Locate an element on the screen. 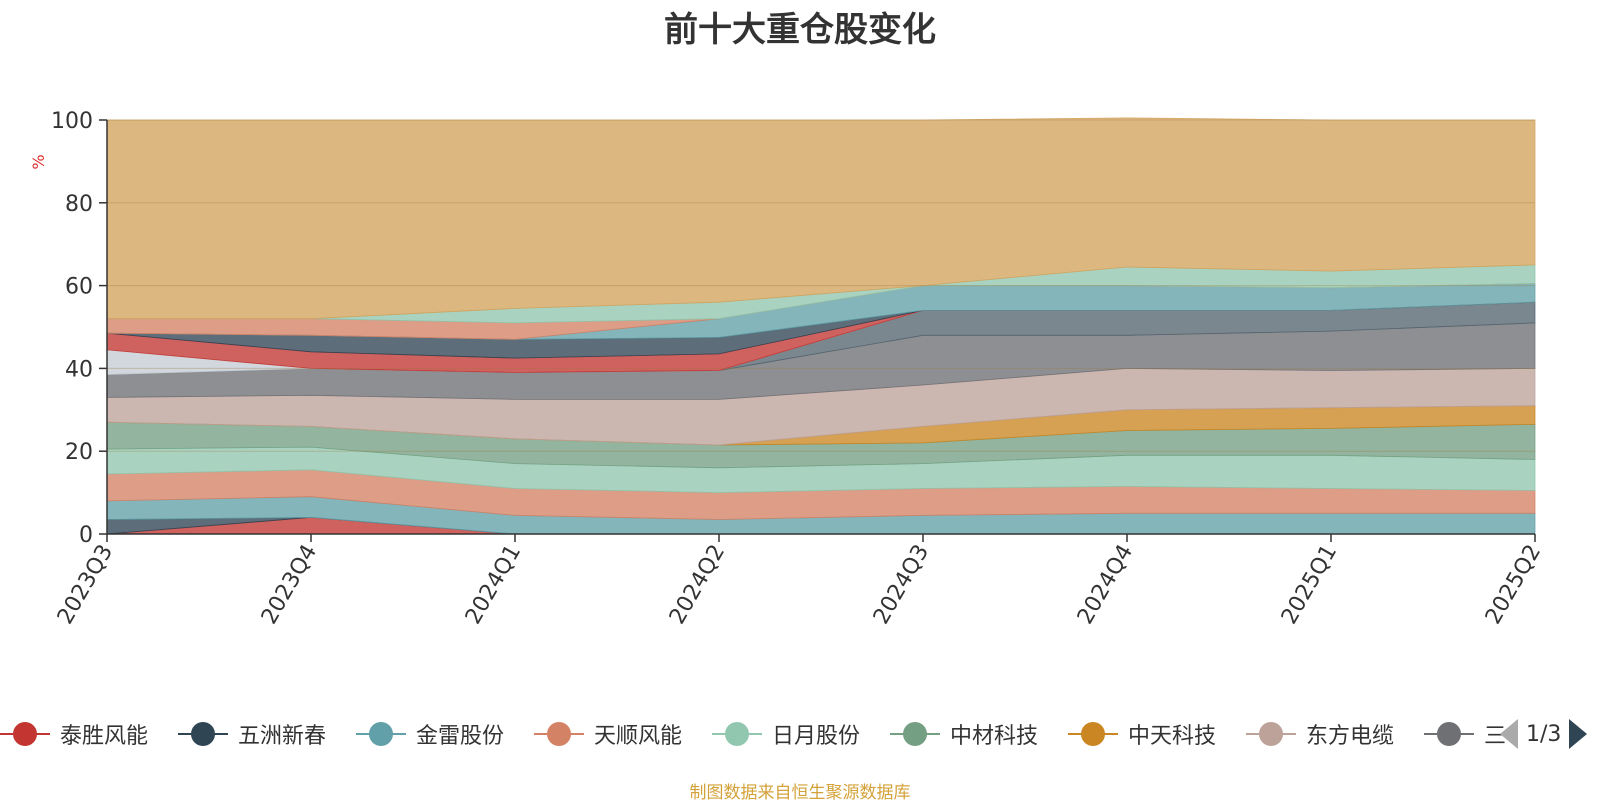 The height and width of the screenshot is (803, 1600). legend-item: 天顺风能 is located at coordinates (608, 734).